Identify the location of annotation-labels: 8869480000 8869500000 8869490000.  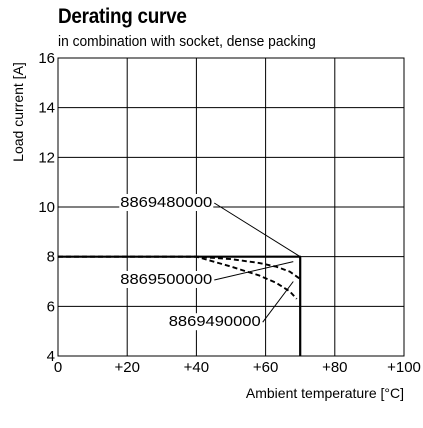
(190, 262).